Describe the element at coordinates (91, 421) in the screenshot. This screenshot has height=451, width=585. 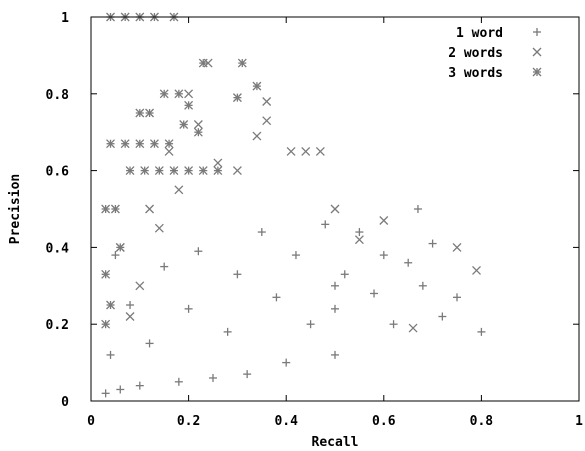
I see `x-tick-label: 0` at that location.